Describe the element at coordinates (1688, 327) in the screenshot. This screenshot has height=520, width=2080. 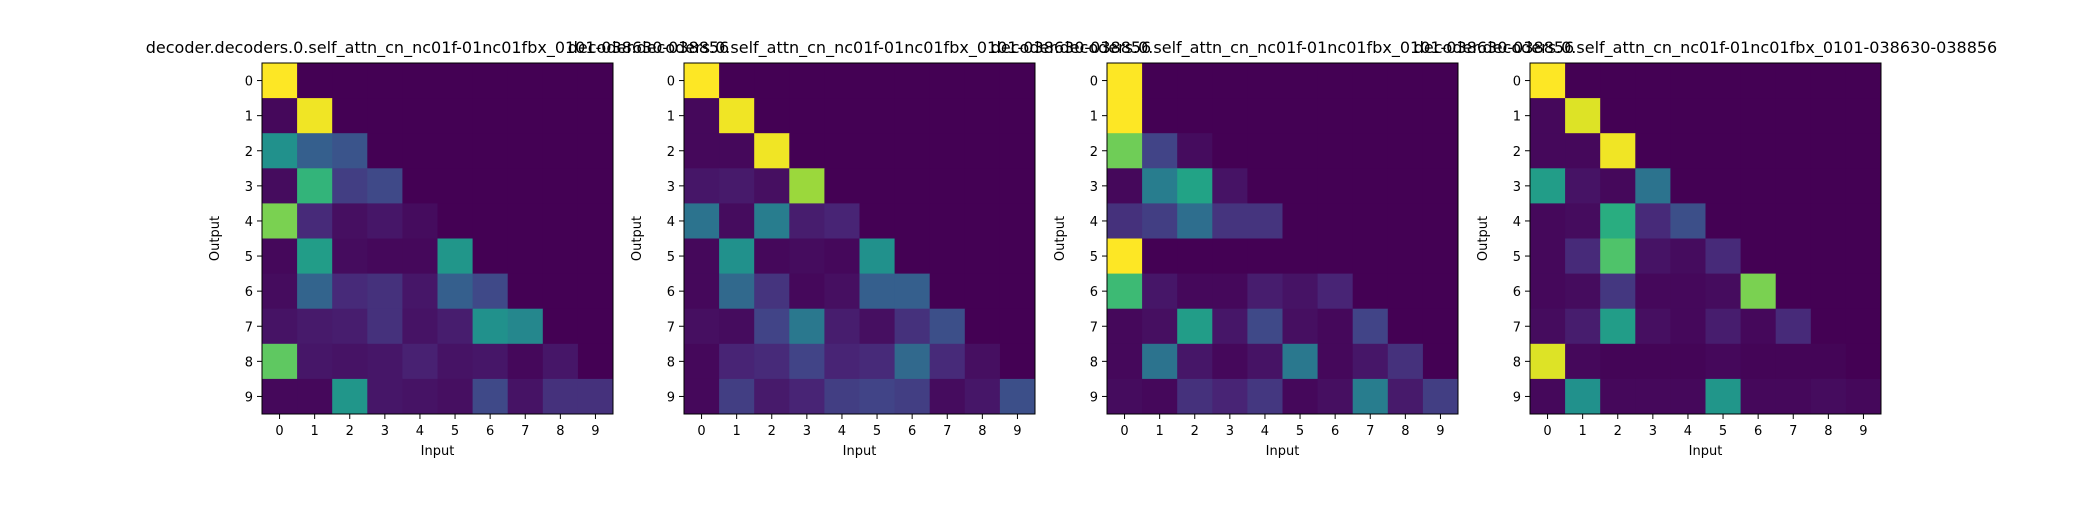
I see `heatmap-cell-r7-c4` at that location.